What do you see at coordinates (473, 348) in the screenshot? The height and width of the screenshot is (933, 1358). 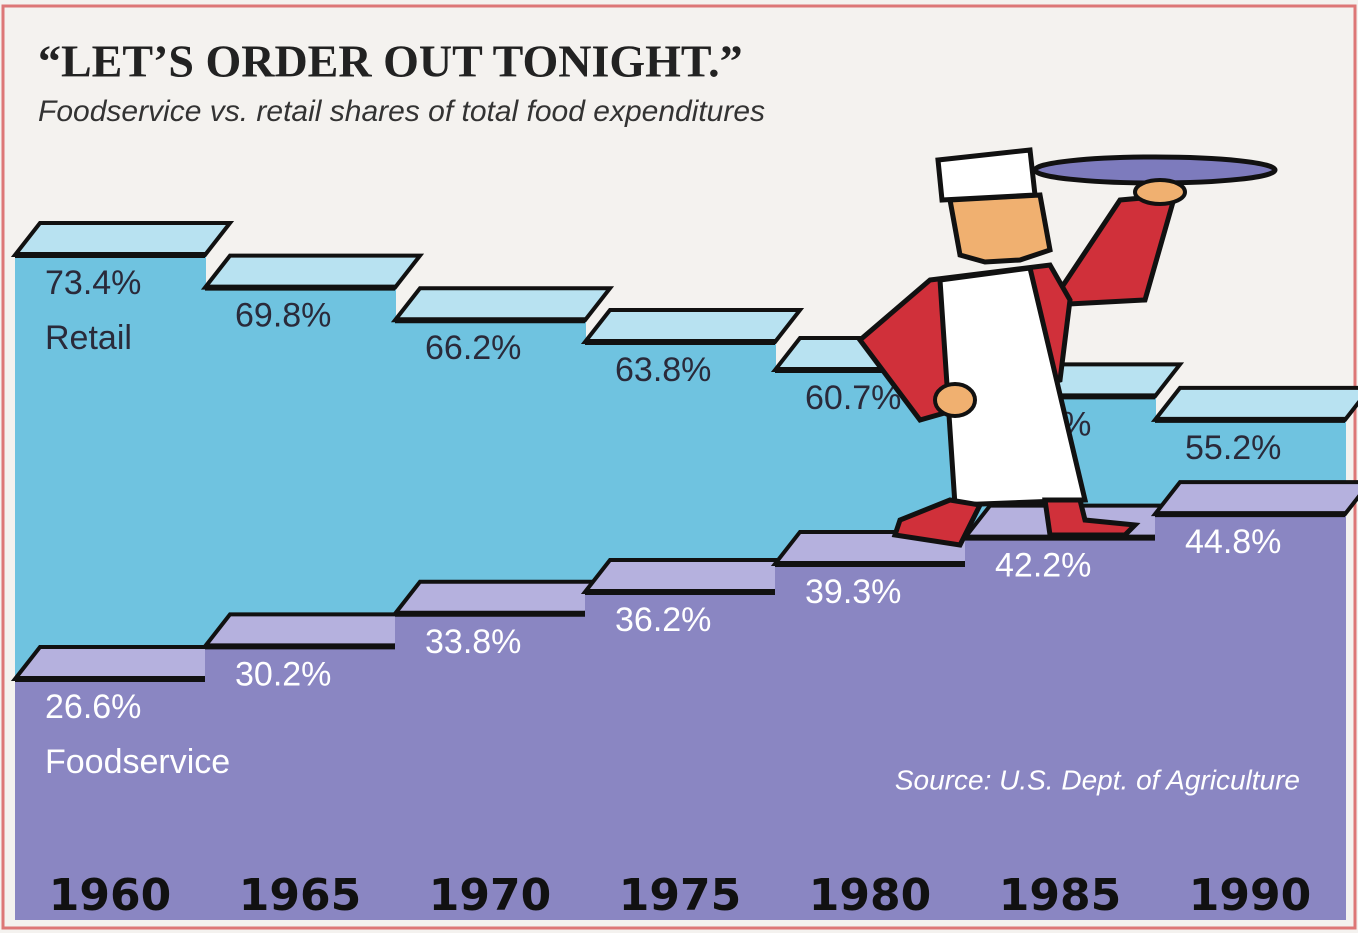 I see `value-label: 66.2%` at bounding box center [473, 348].